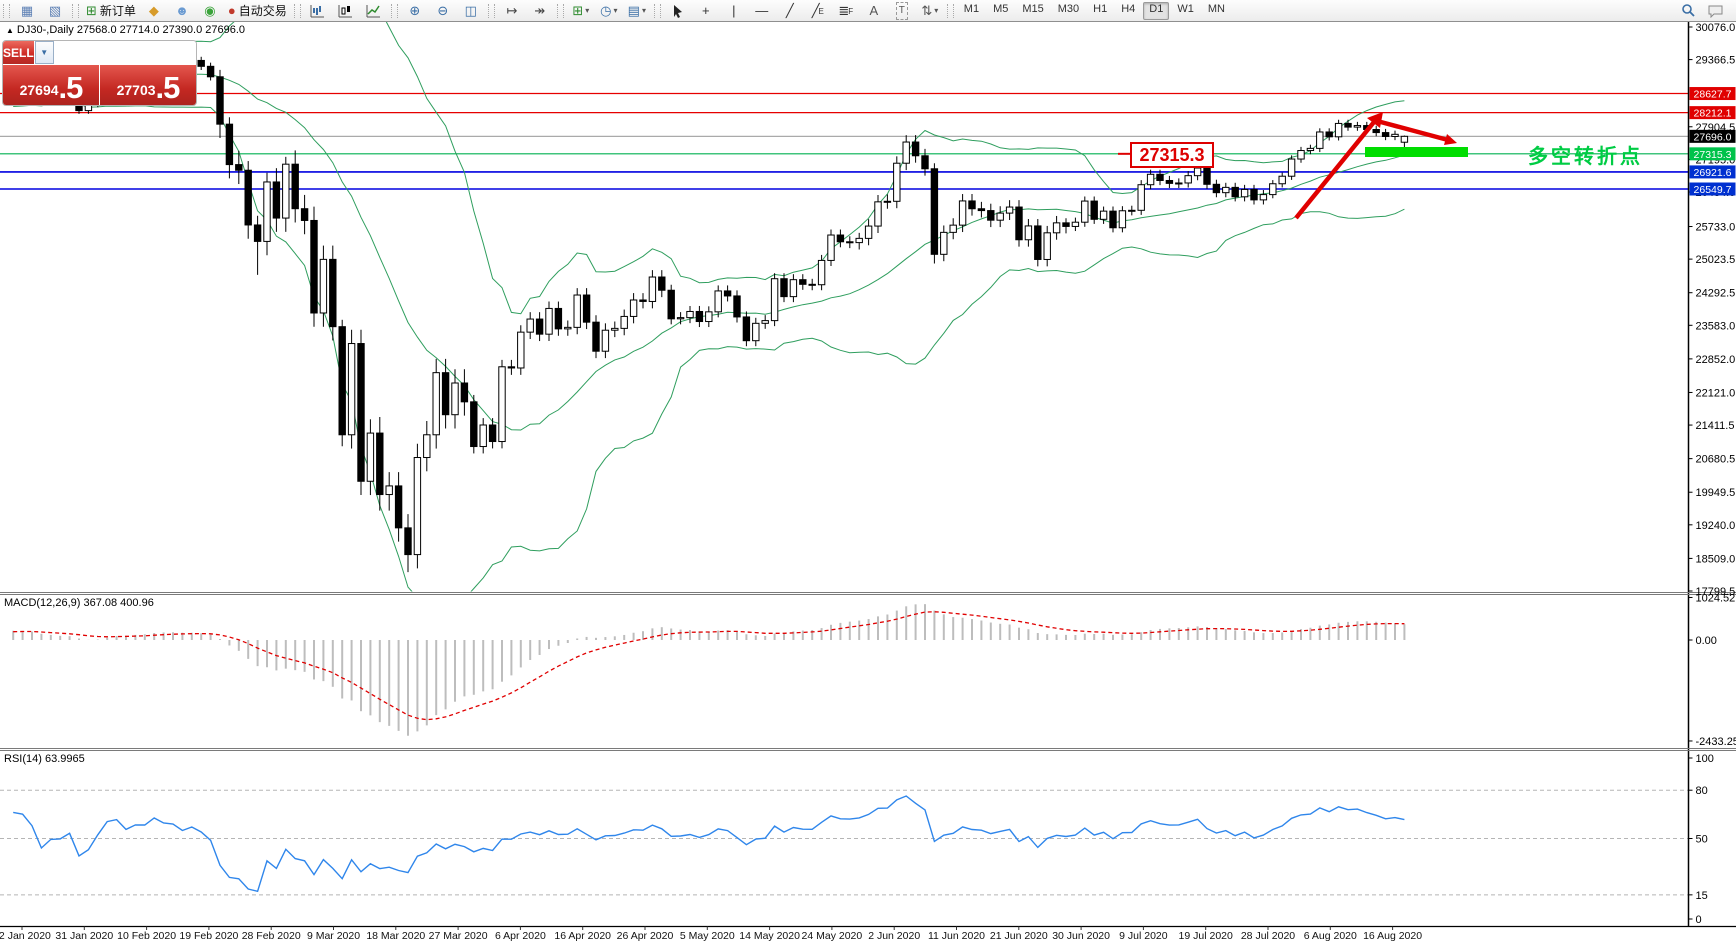  What do you see at coordinates (512, 10) in the screenshot?
I see `shift-end-icon: ↦` at bounding box center [512, 10].